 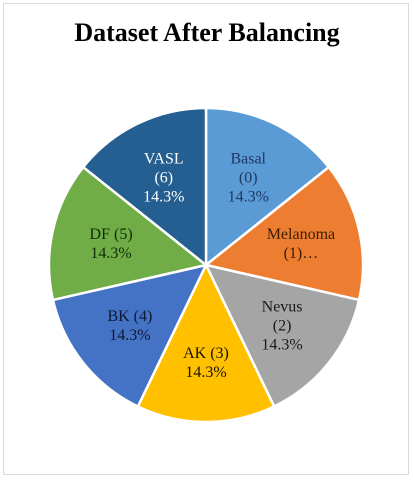 What do you see at coordinates (164, 158) in the screenshot?
I see `pie-label-line: VASL` at bounding box center [164, 158].